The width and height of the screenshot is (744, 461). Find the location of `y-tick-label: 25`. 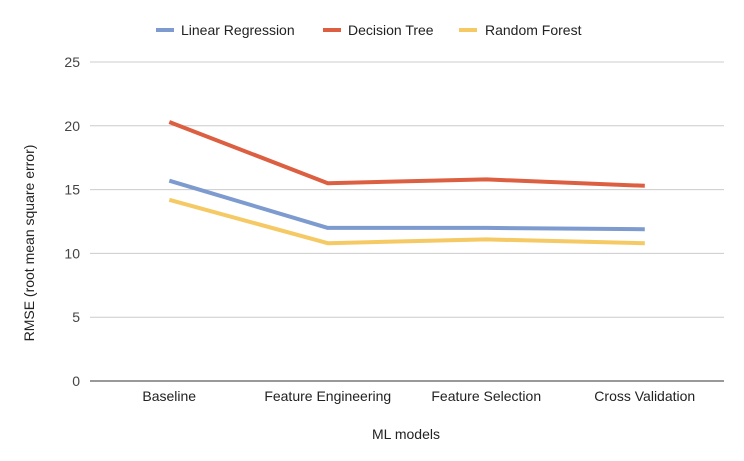

y-tick-label: 25 is located at coordinates (72, 62).